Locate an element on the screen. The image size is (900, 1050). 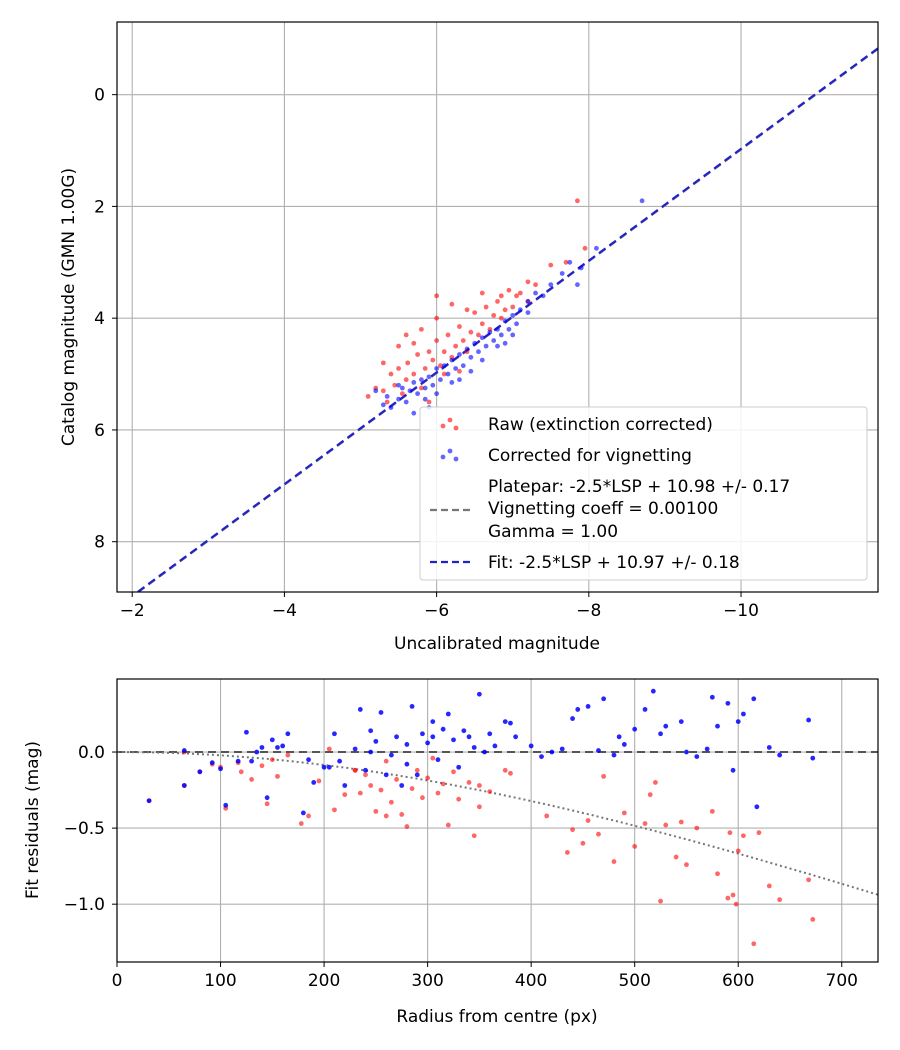
legend-platepar-label-2: Vignetting coeff = 0.00100 is located at coordinates (603, 509).